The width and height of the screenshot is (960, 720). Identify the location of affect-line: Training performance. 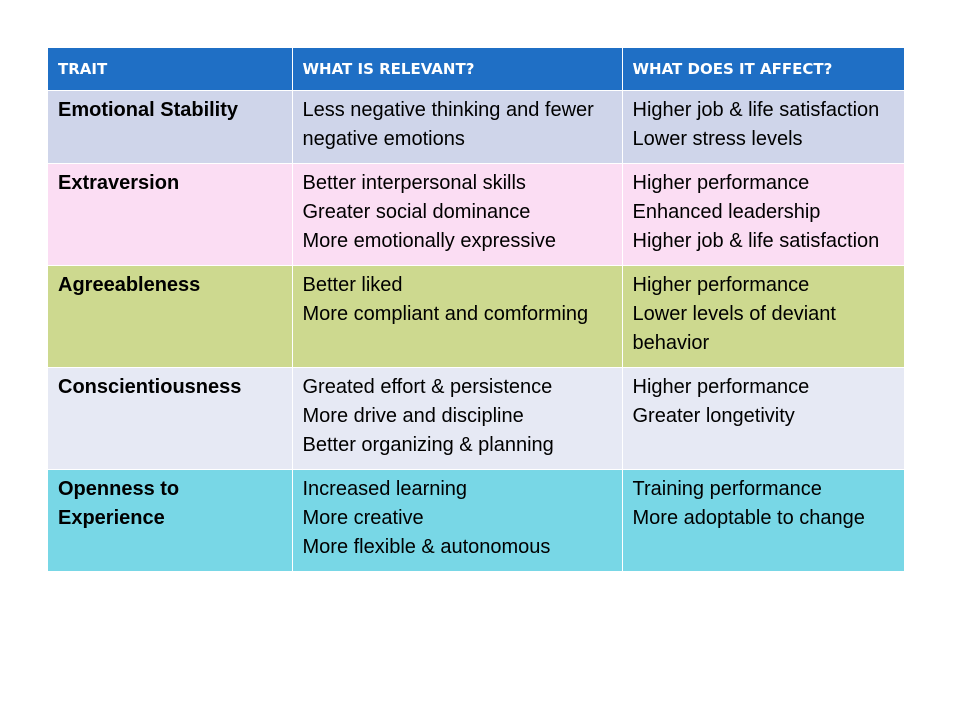
(727, 489).